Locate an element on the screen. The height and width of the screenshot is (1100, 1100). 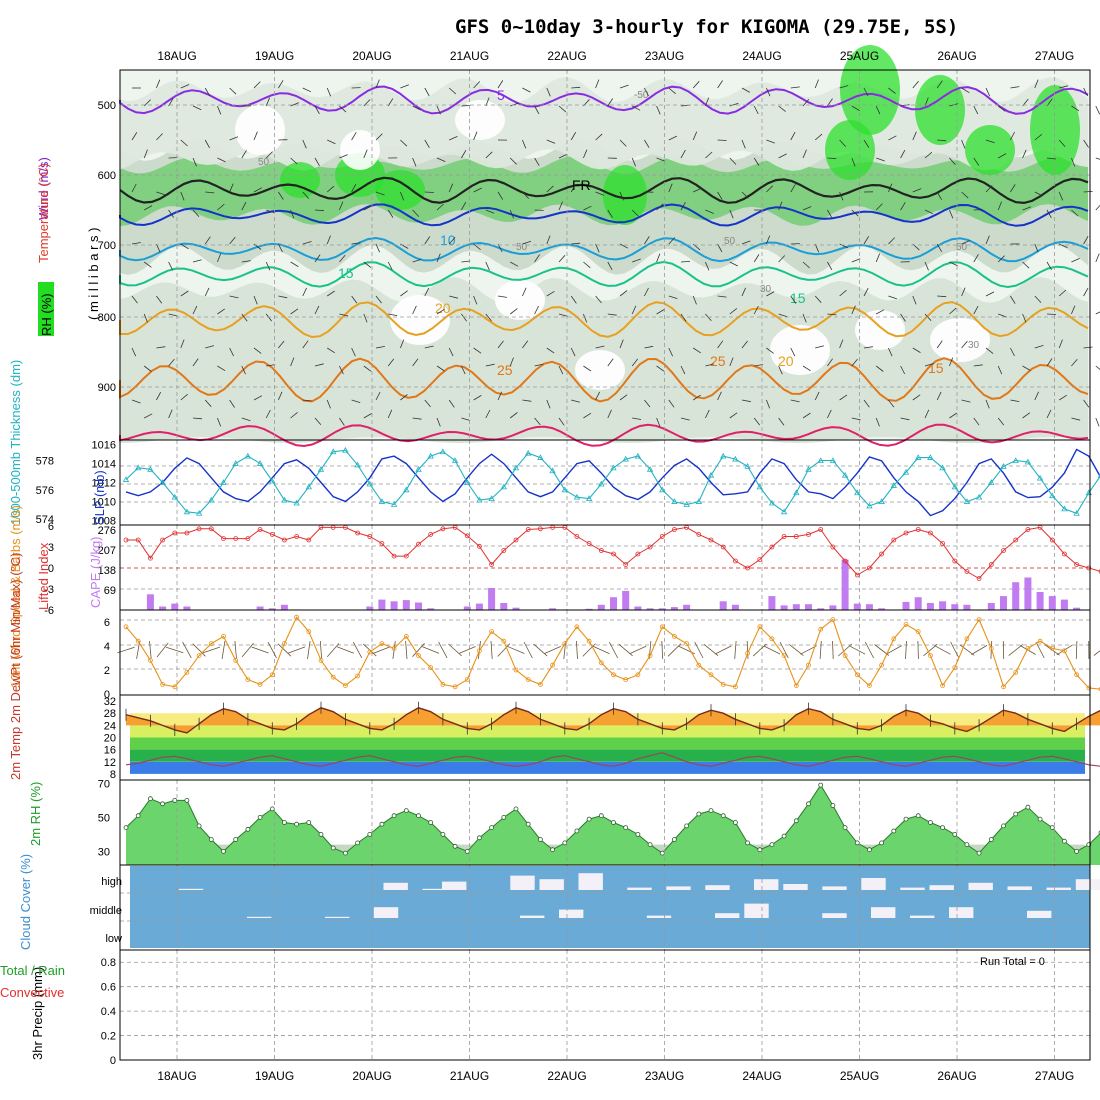
li-tick-label: 6 is located at coordinates (51, 527).